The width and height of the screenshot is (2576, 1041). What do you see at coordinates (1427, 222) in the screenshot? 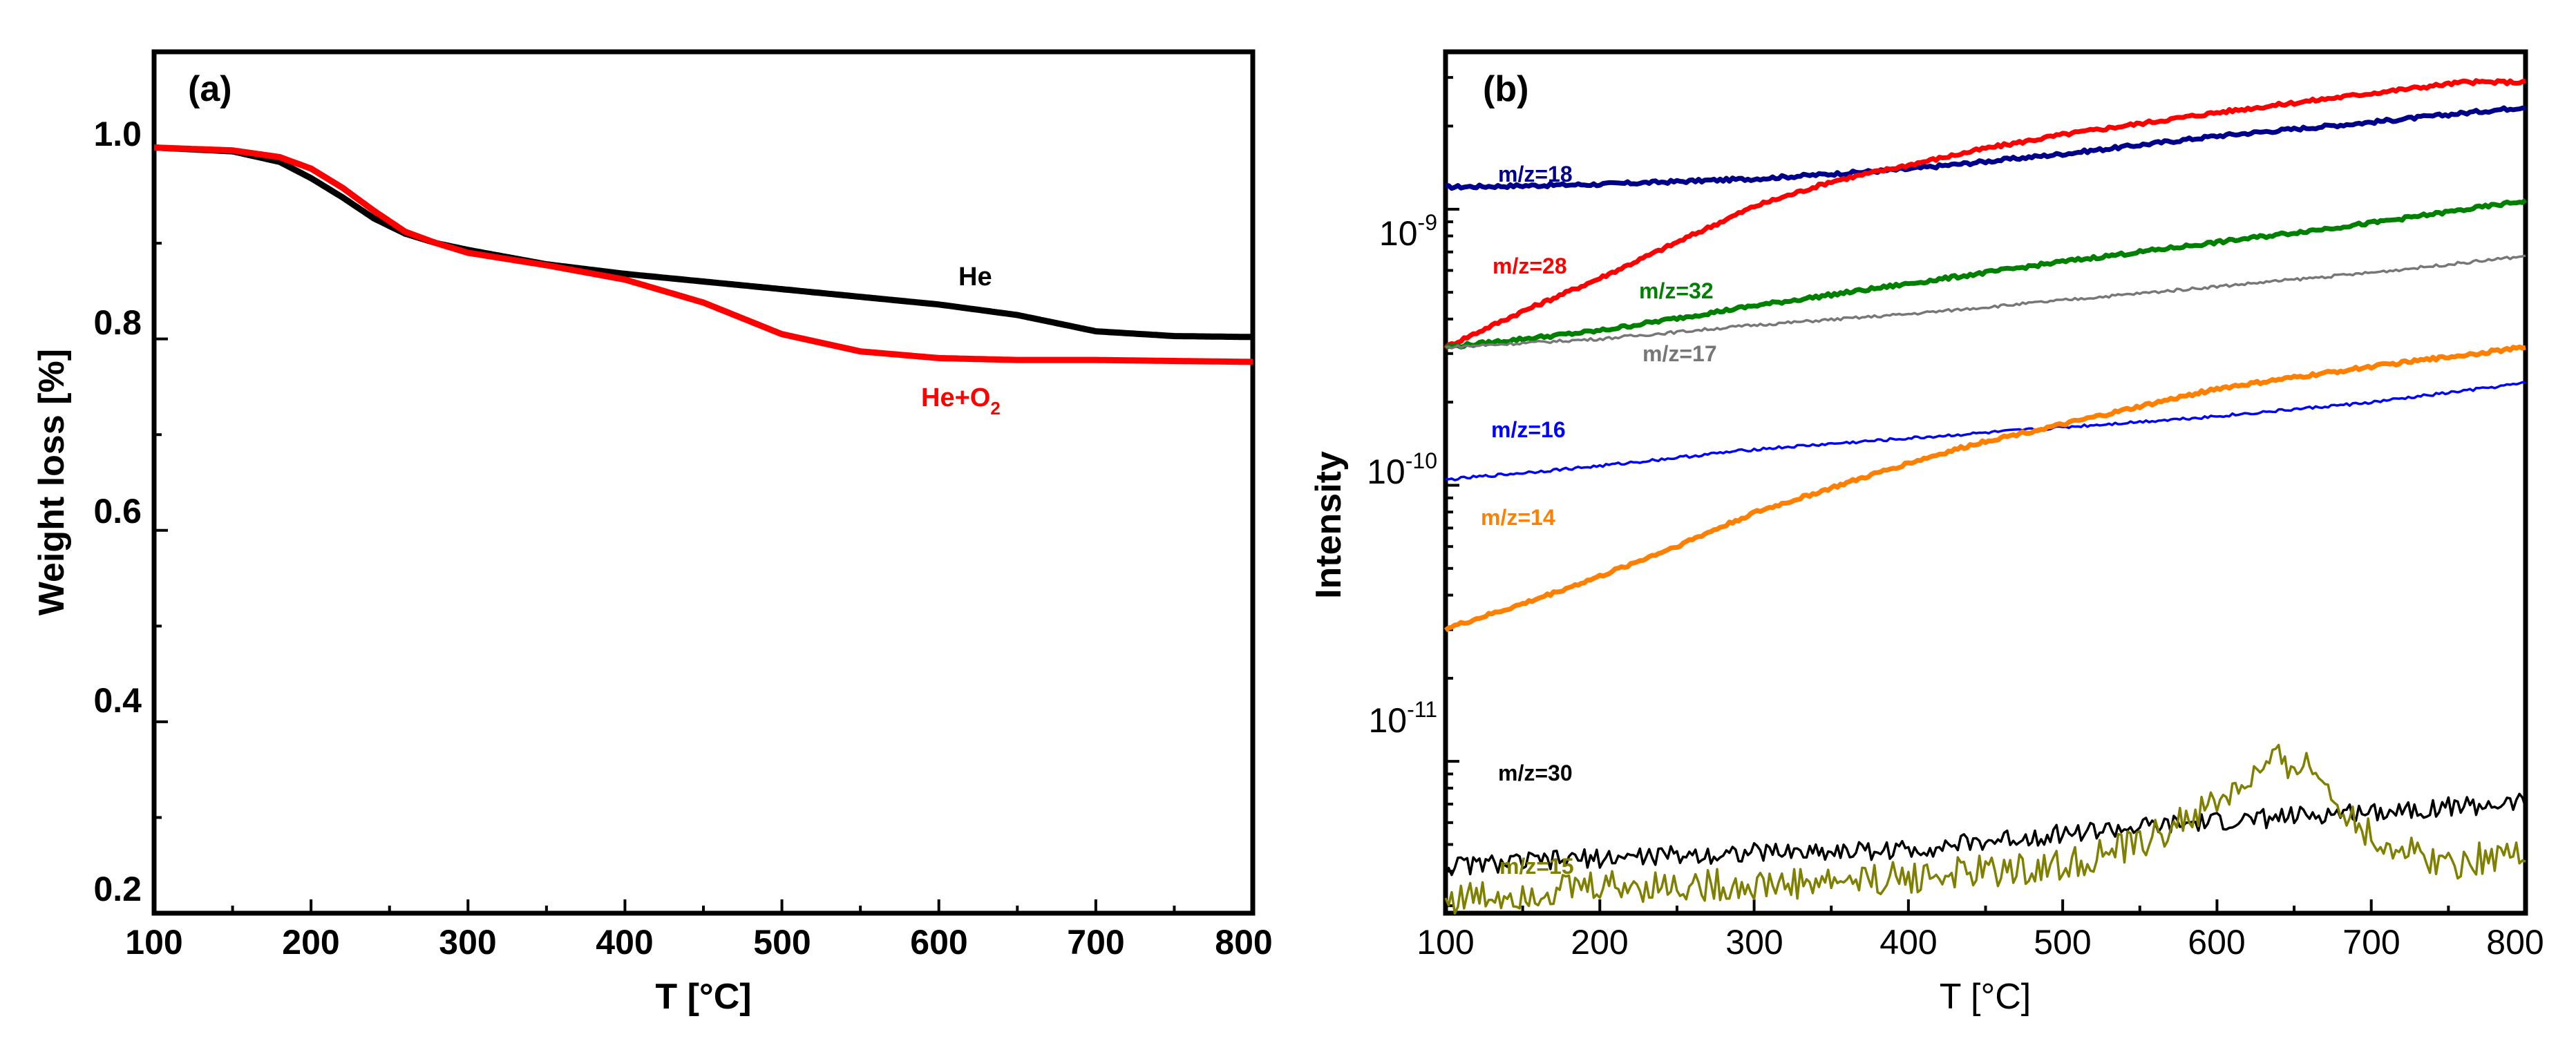
I see `b-y-tick-exponent: -9` at bounding box center [1427, 222].